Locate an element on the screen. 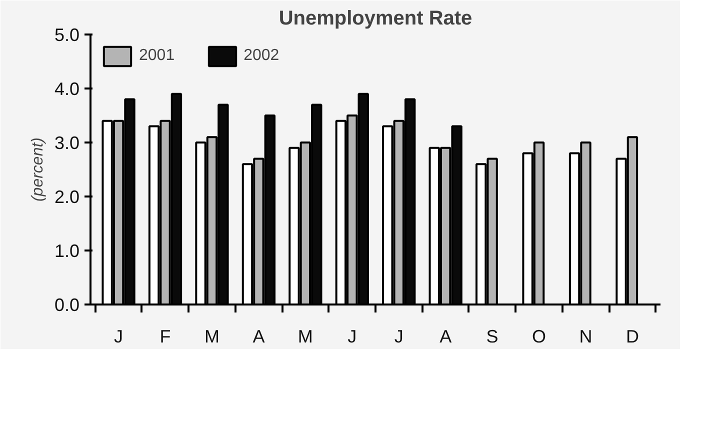 This screenshot has height=444, width=706. y-tick-label: 1.0 is located at coordinates (67, 251).